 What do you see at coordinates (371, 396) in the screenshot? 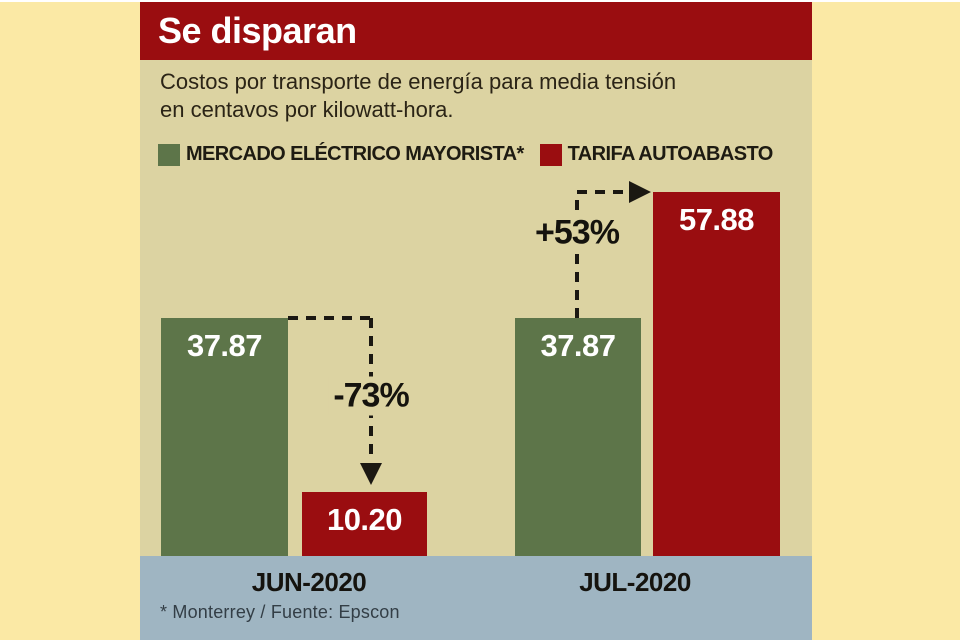
I see `annotation-jun-percent: -73%` at bounding box center [371, 396].